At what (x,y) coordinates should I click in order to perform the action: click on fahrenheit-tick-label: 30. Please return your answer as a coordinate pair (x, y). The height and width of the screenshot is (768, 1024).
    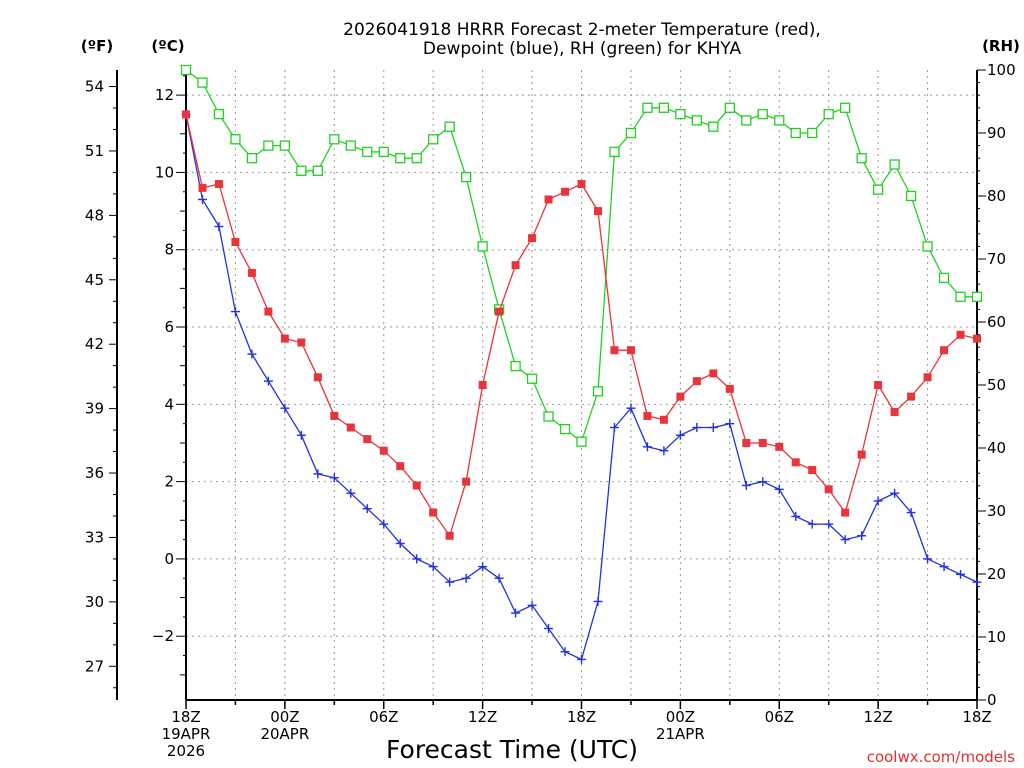
    Looking at the image, I should click on (94, 602).